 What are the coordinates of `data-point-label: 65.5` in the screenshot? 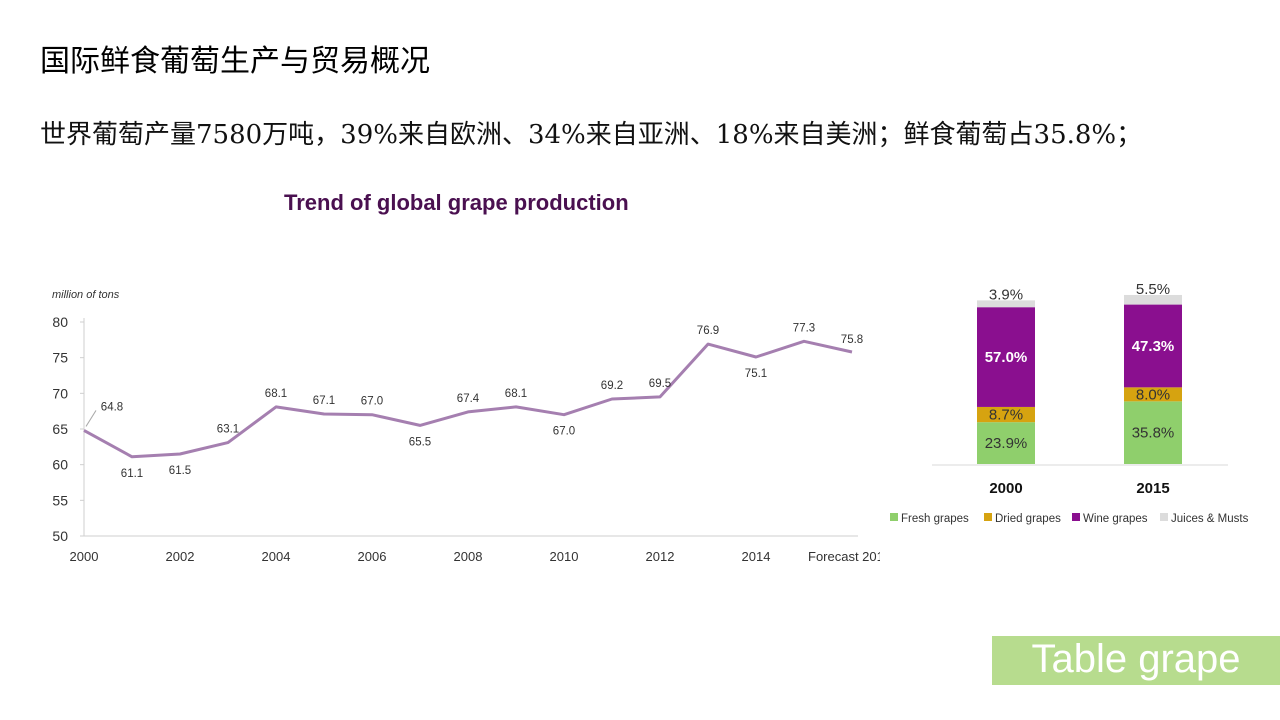 It's located at (420, 442).